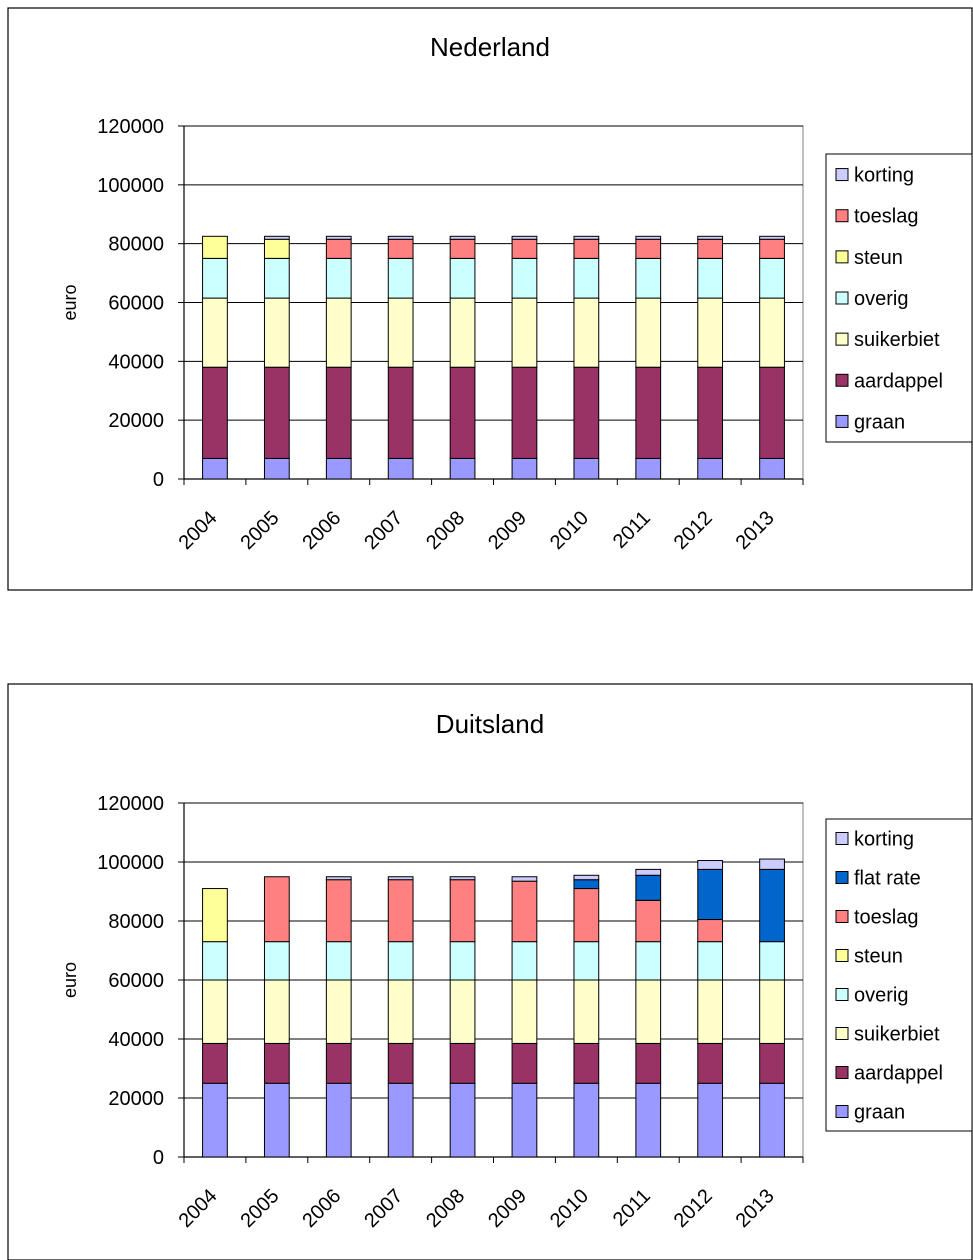 Image resolution: width=973 pixels, height=1260 pixels. What do you see at coordinates (490, 47) in the screenshot?
I see `chart-title: Nederland` at bounding box center [490, 47].